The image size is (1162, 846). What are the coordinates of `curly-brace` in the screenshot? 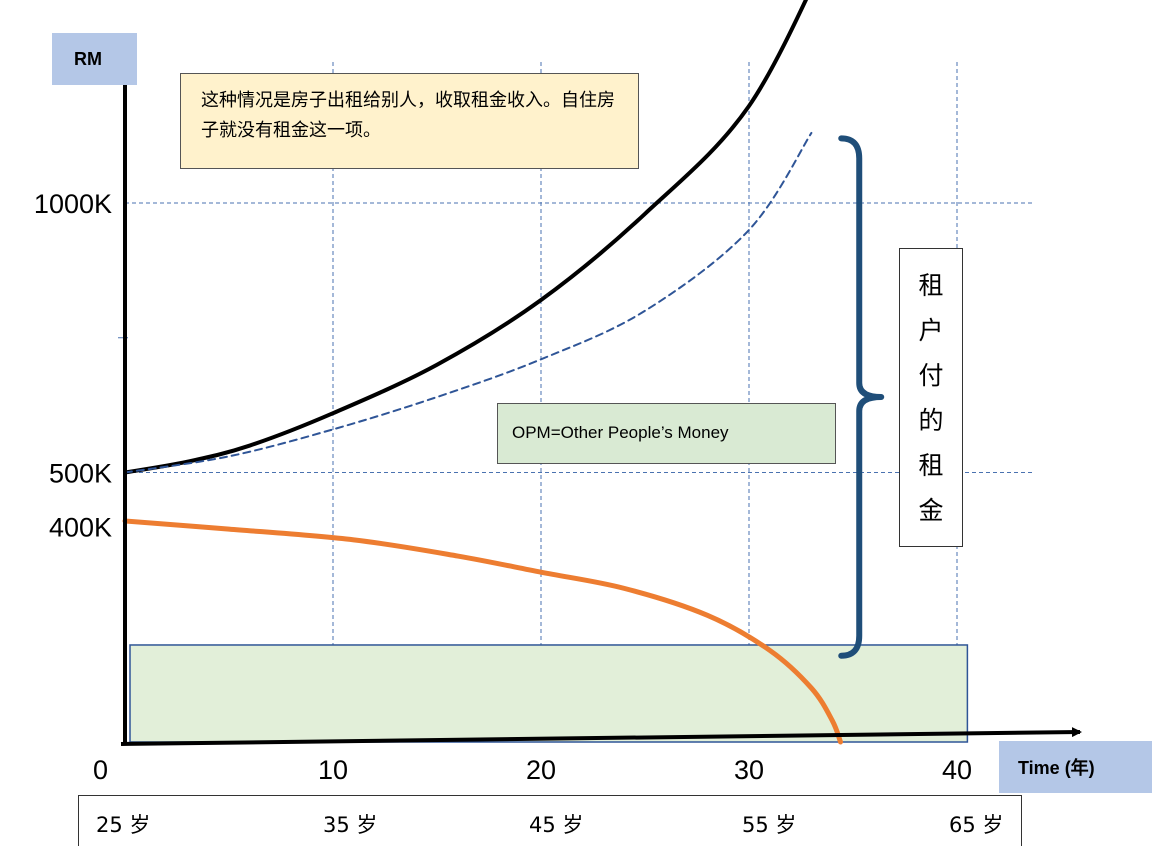 It's located at (861, 397).